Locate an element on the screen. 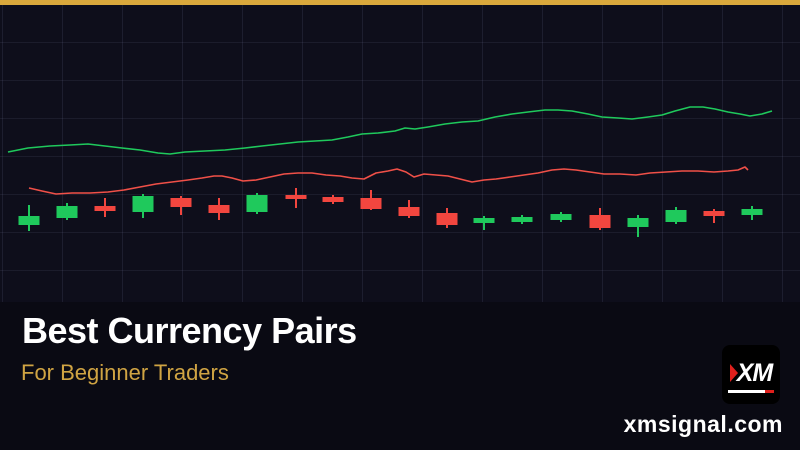 This screenshot has width=800, height=450. xm-logo-row: XM is located at coordinates (751, 372).